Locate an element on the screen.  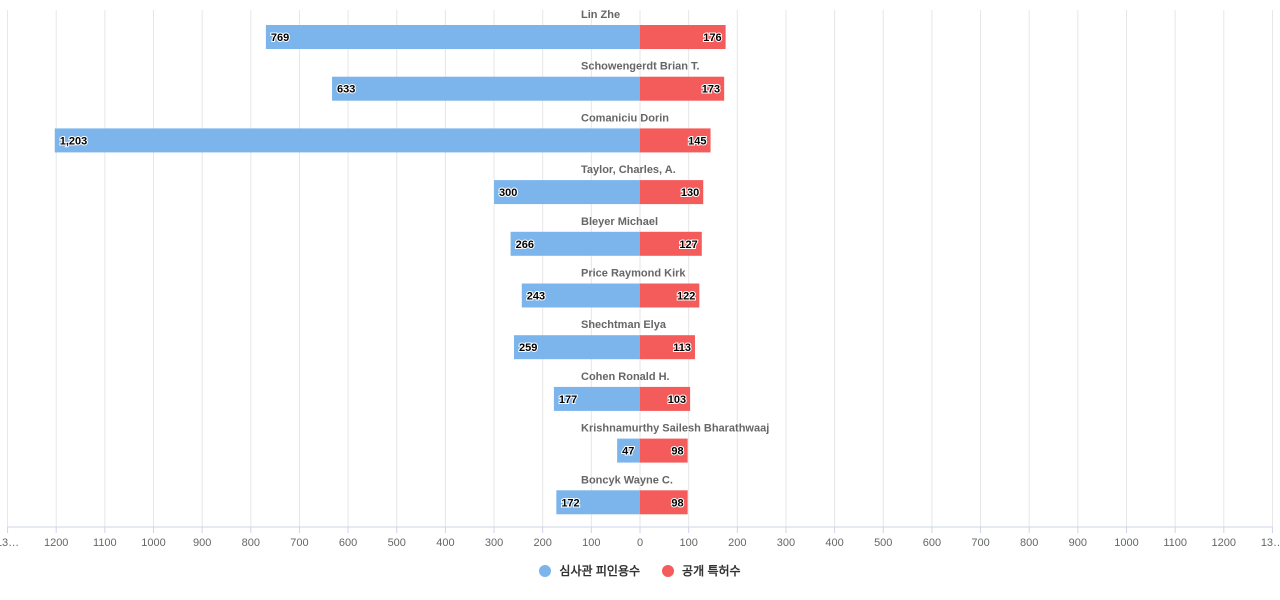
category-label: Krishnamurthy Sailesh Bharathwaaj is located at coordinates (675, 429).